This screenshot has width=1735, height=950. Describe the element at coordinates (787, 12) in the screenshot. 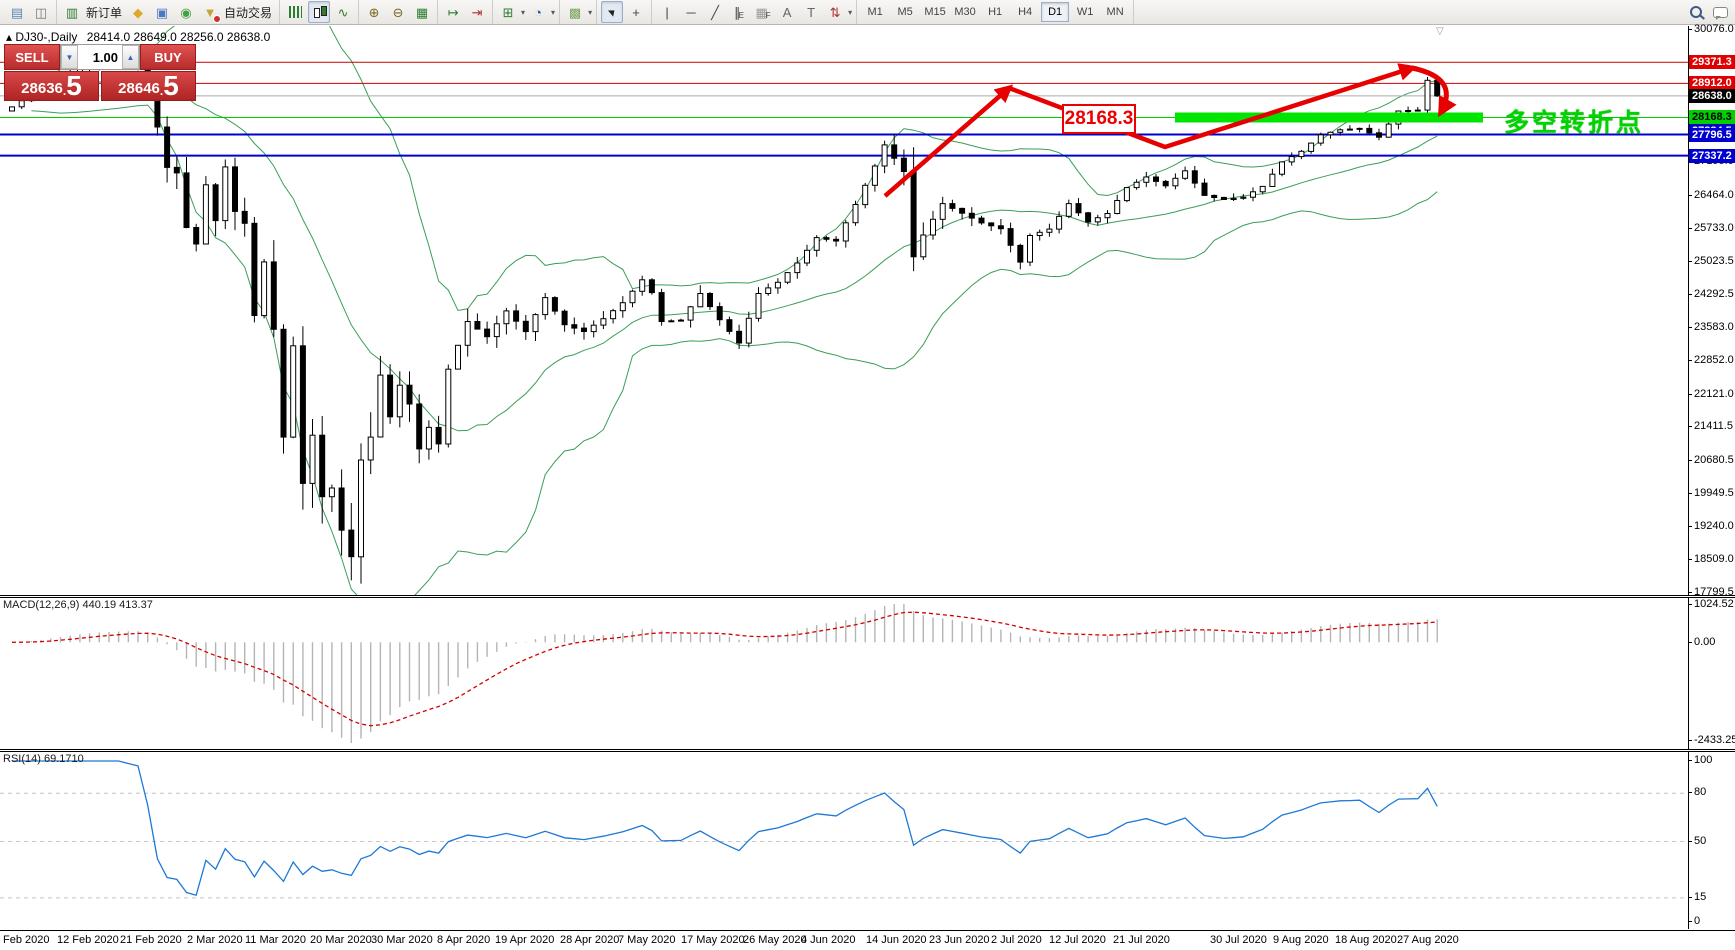

I see `text-icon: A` at that location.